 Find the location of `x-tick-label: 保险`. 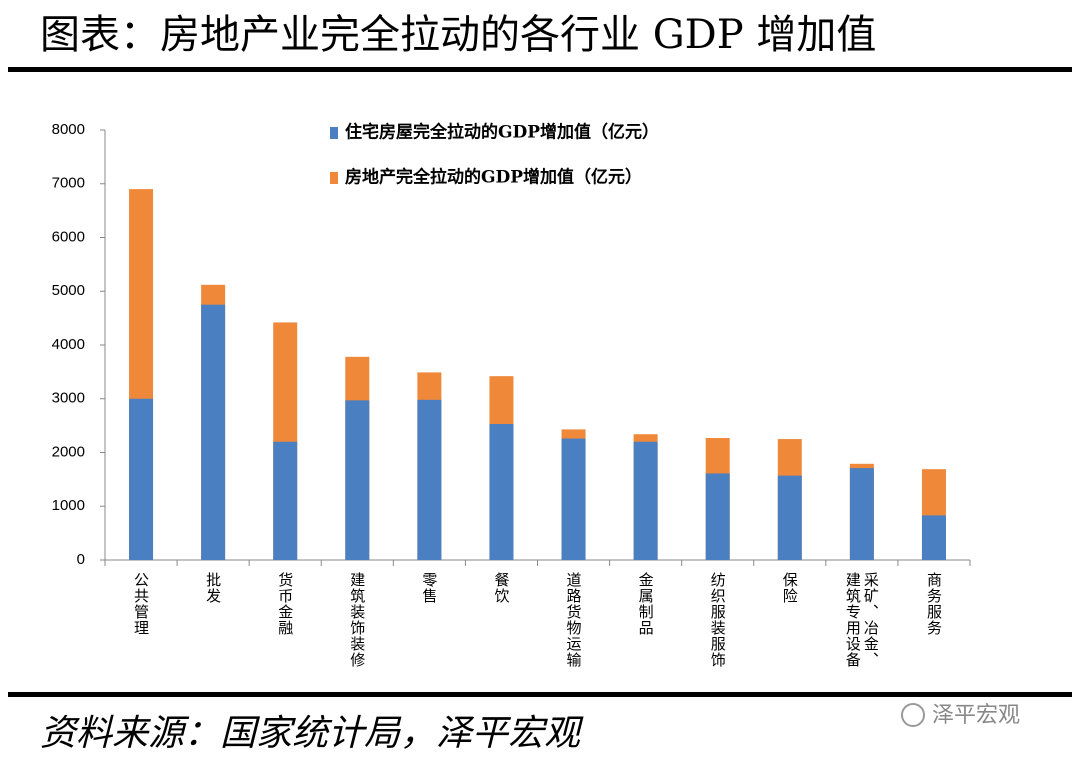

x-tick-label: 保险 is located at coordinates (789, 588).